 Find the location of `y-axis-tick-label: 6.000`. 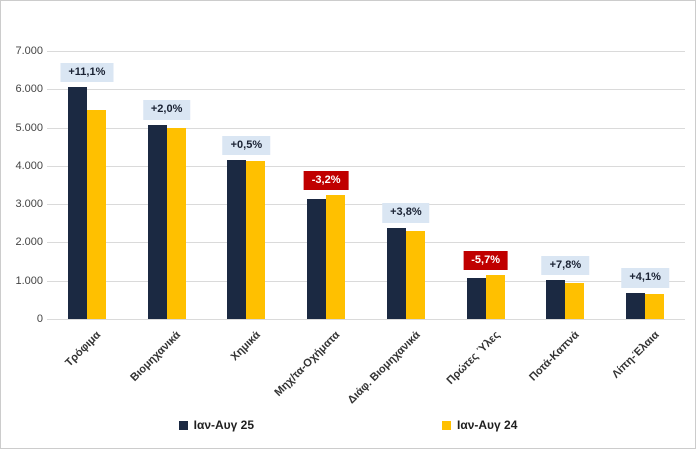

y-axis-tick-label: 6.000 is located at coordinates (29, 89).